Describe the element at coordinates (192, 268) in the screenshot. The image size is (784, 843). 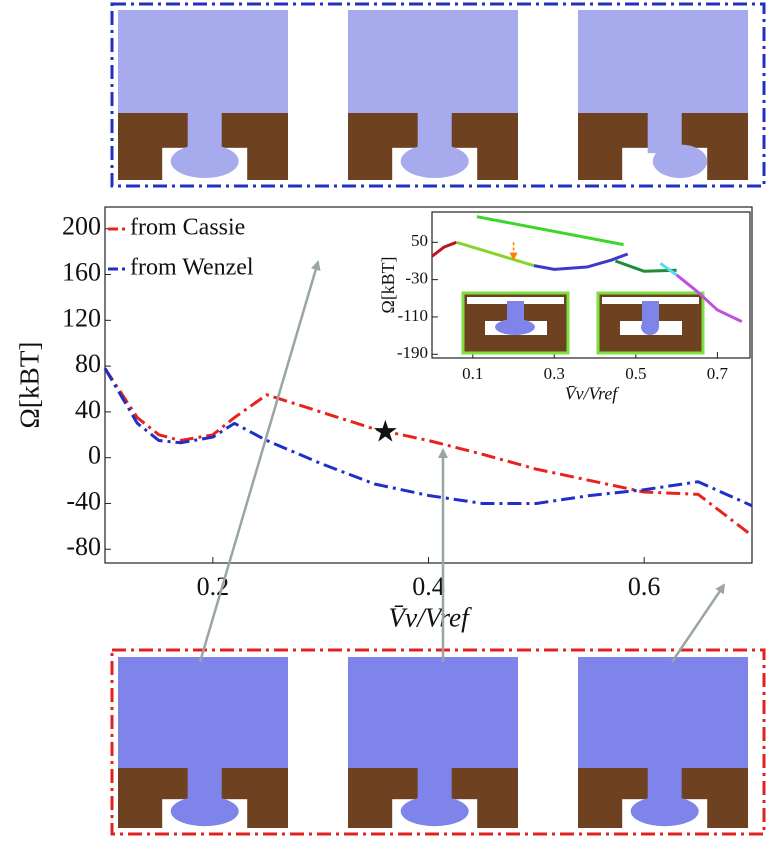
I see `legend-label: from Wenzel` at that location.